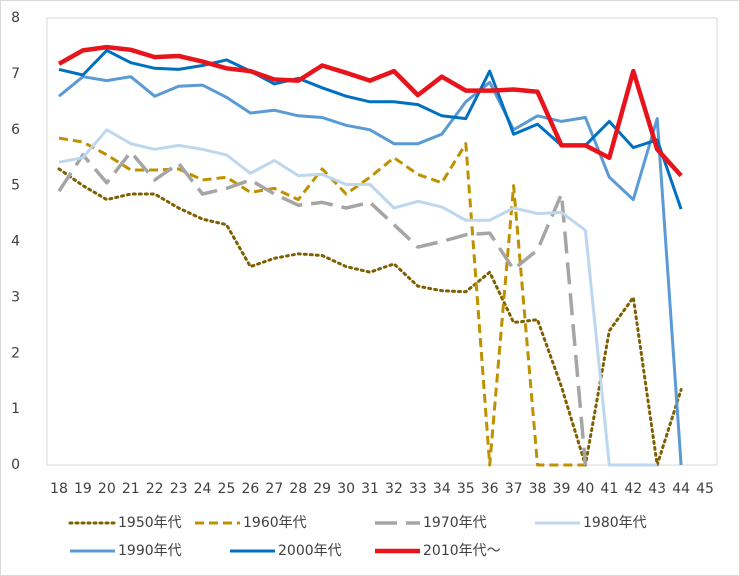  Describe the element at coordinates (418, 489) in the screenshot. I see `x-tick-label: 33` at that location.